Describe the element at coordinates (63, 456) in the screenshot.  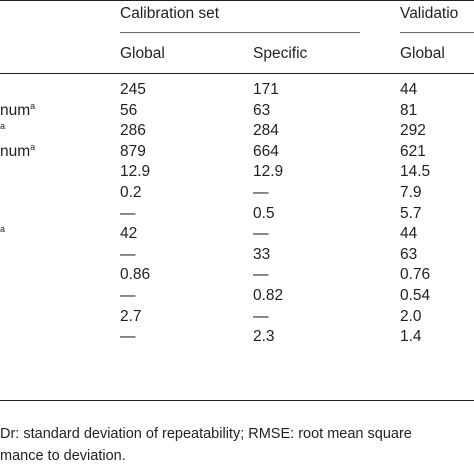
I see `footnote-line-2: mance to deviation.` at that location.